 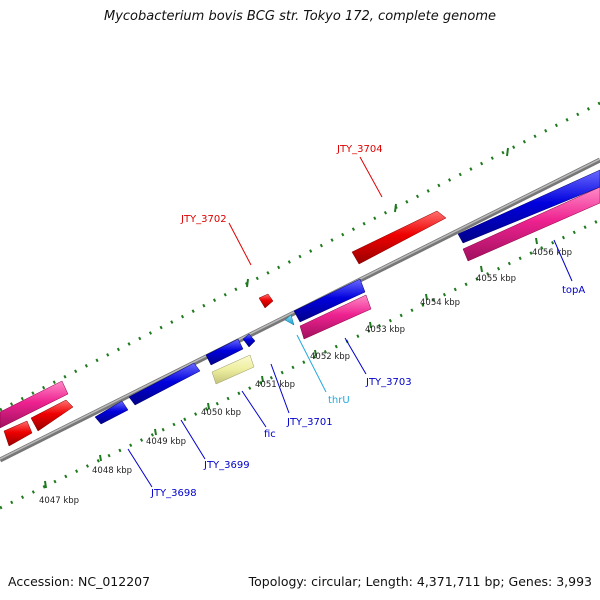 I want to click on gene-jty3704-arrow, so click(x=399, y=237).